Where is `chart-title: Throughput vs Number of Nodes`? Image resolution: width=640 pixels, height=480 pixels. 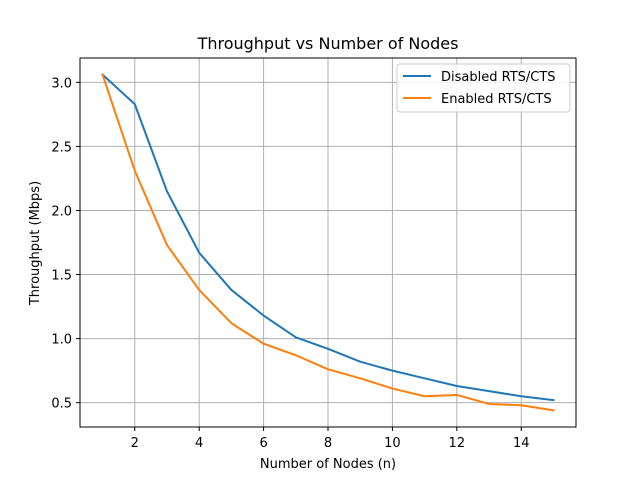 chart-title: Throughput vs Number of Nodes is located at coordinates (328, 43).